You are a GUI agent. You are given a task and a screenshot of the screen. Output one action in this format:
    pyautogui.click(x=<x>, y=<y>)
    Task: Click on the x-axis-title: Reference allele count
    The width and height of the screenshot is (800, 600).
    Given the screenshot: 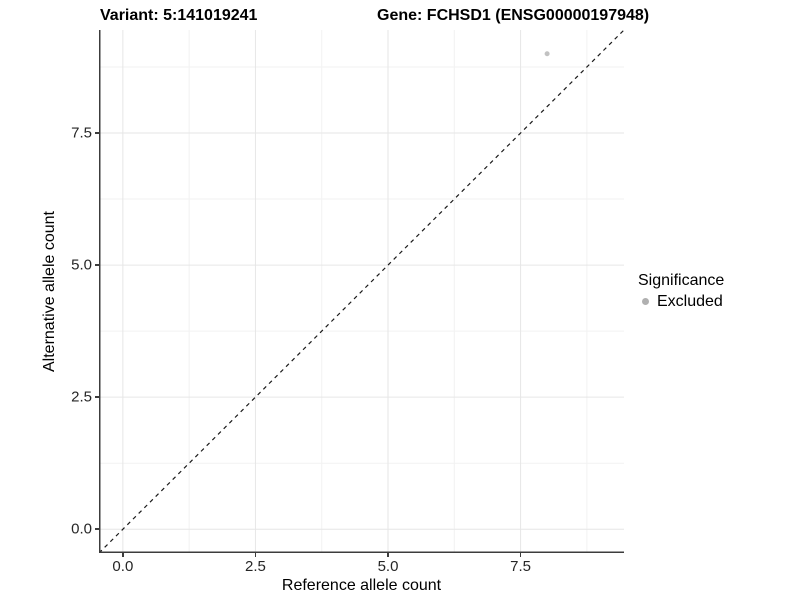 What is the action you would take?
    pyautogui.click(x=361, y=585)
    